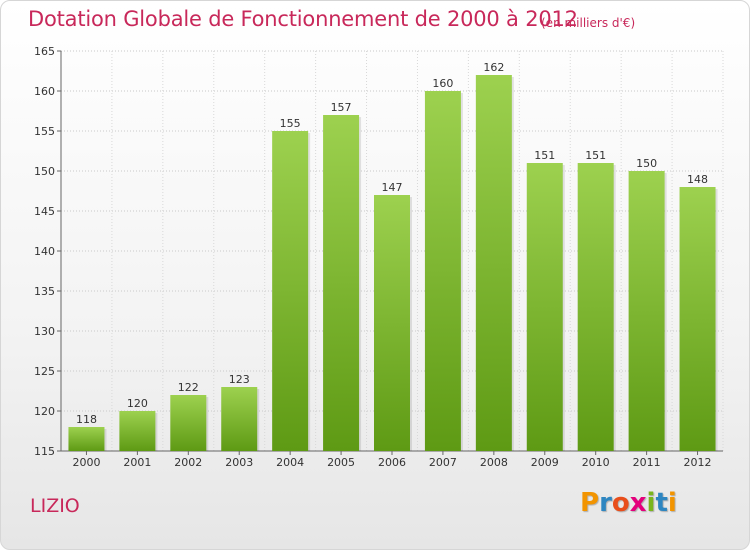 Image resolution: width=750 pixels, height=550 pixels. What do you see at coordinates (290, 462) in the screenshot?
I see `x-tick-label: 2004` at bounding box center [290, 462].